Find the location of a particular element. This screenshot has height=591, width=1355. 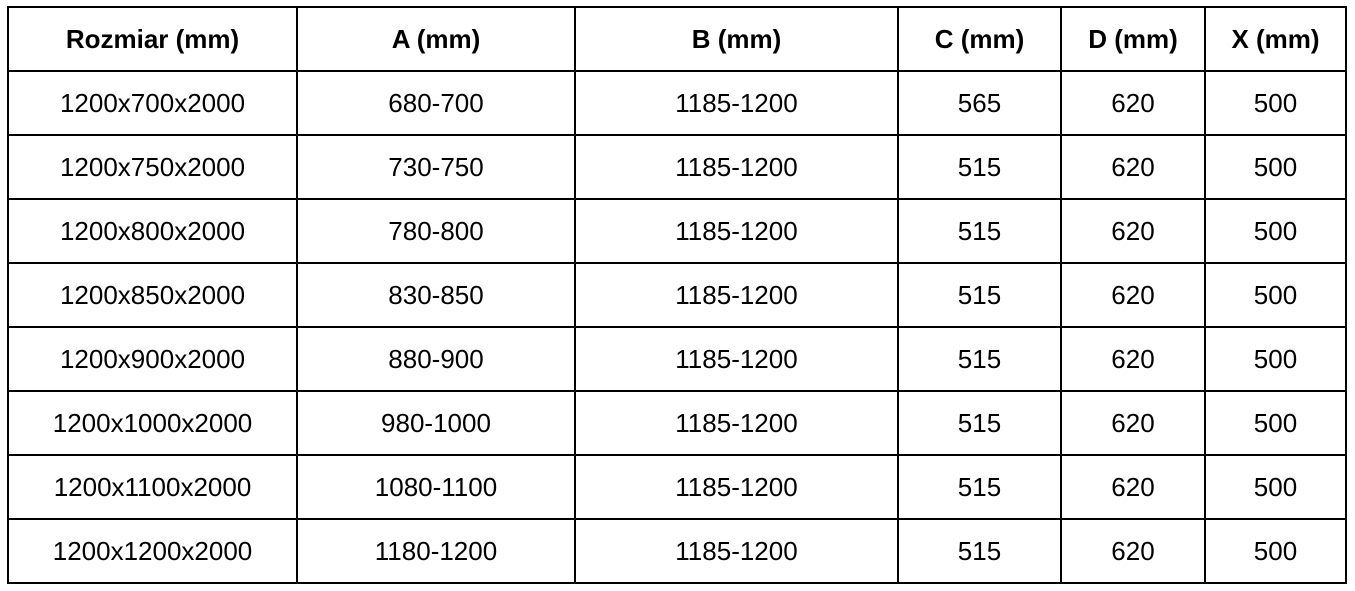

cell-size: 1200x700x2000 is located at coordinates (152, 103).